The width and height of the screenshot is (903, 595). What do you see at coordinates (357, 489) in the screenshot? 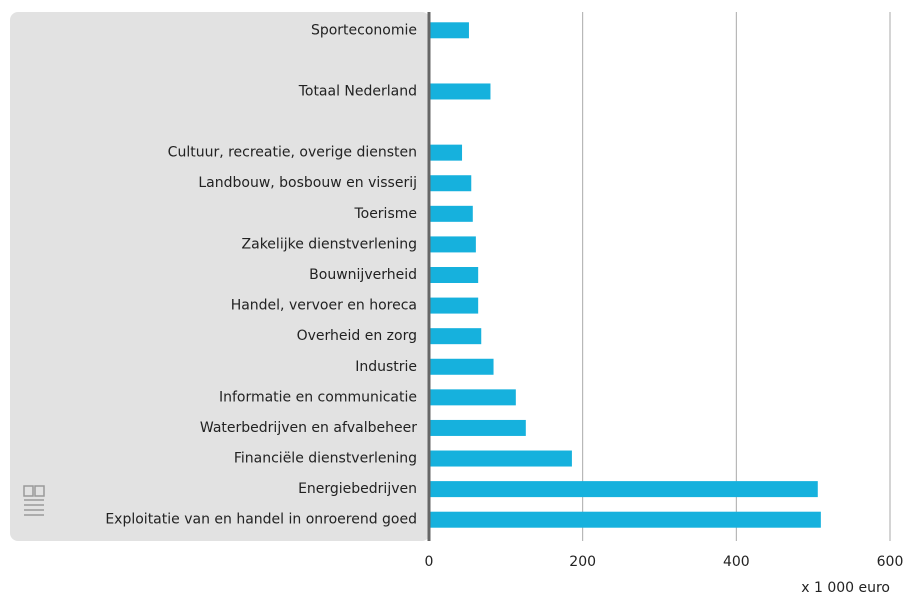
I see `y-tick-label: Energiebedrijven` at bounding box center [357, 489].